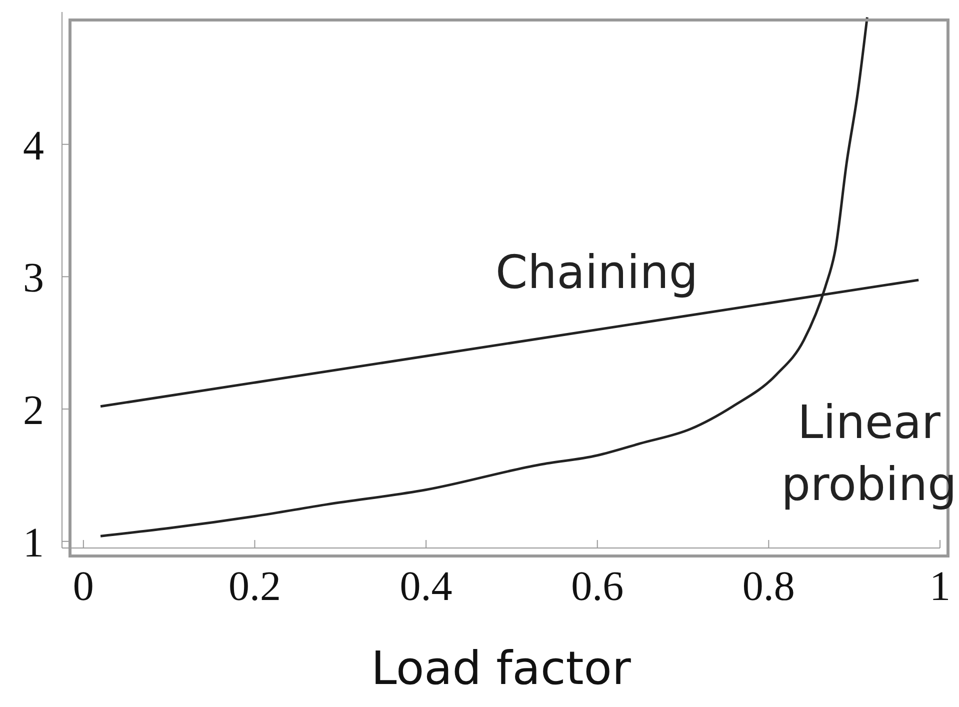 This screenshot has height=707, width=959. What do you see at coordinates (33, 543) in the screenshot?
I see `y-tick-label: 1` at bounding box center [33, 543].